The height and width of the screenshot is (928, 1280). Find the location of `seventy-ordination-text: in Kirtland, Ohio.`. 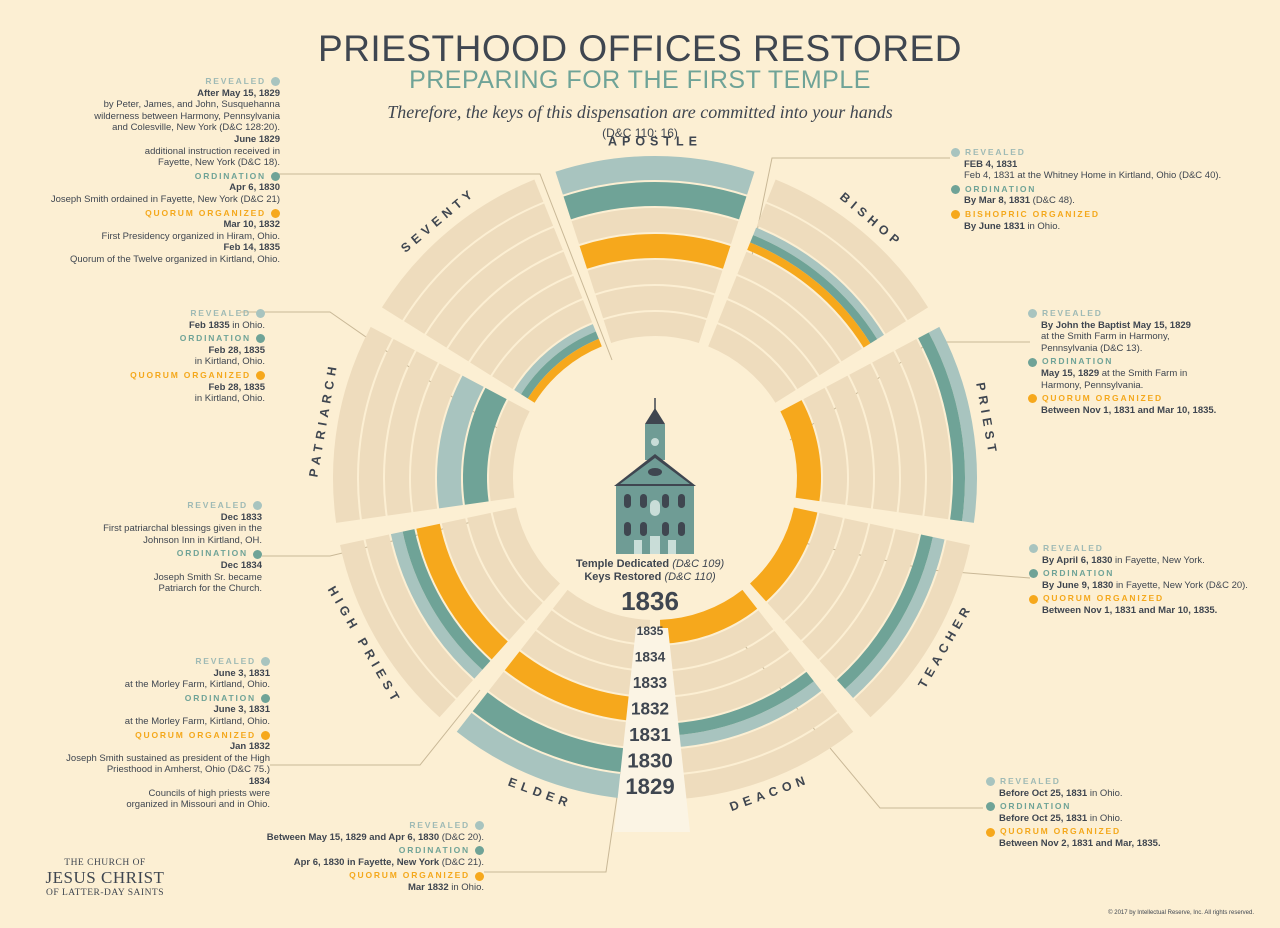

seventy-ordination-text: in Kirtland, Ohio. is located at coordinates (229, 362).